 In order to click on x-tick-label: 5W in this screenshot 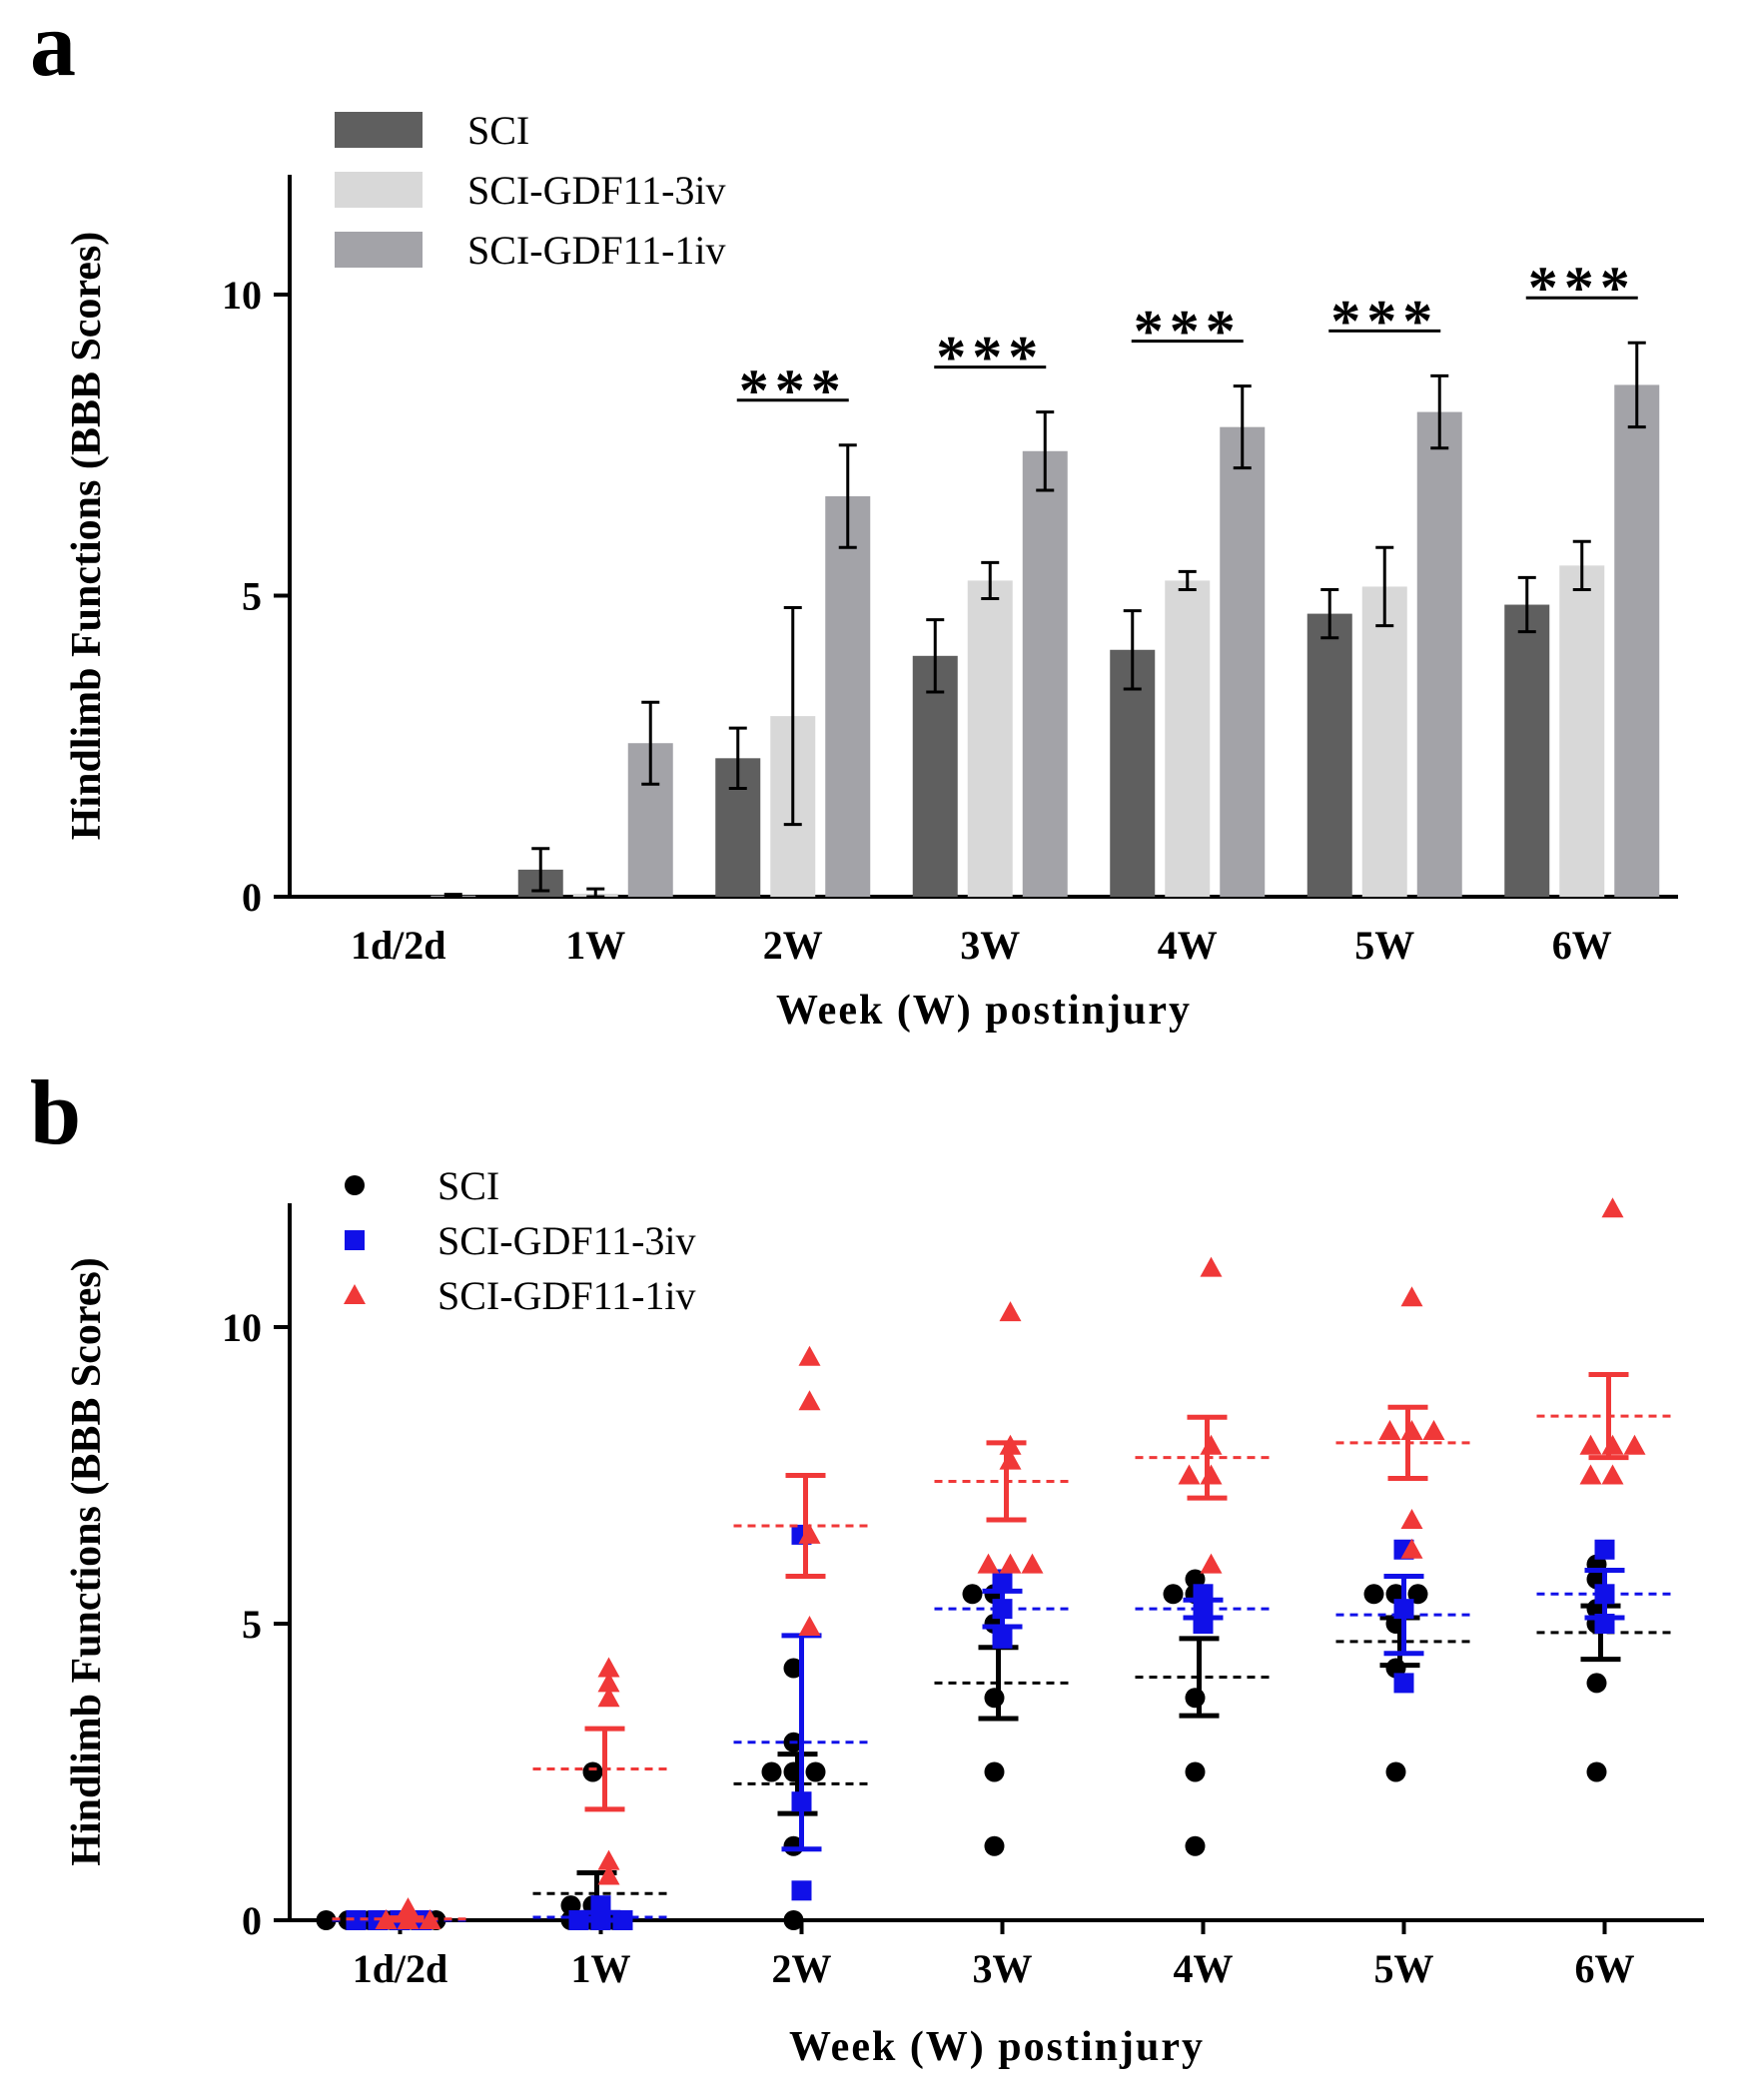, I will do `click(1384, 945)`.